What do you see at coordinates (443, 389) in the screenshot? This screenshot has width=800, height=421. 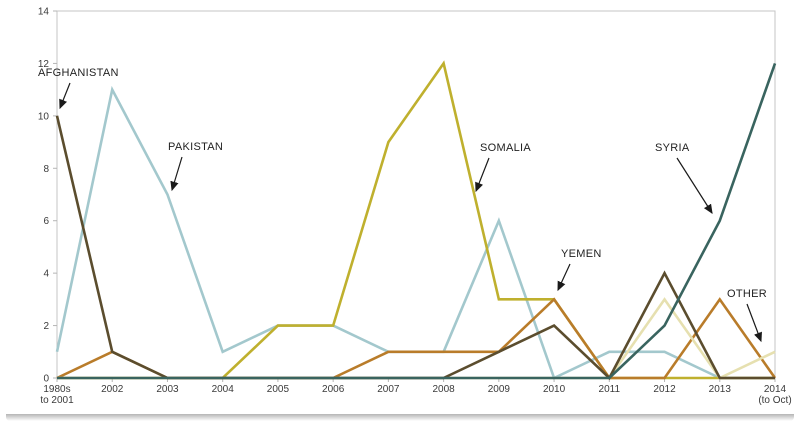 I see `x-axis-tick-label: 2008` at bounding box center [443, 389].